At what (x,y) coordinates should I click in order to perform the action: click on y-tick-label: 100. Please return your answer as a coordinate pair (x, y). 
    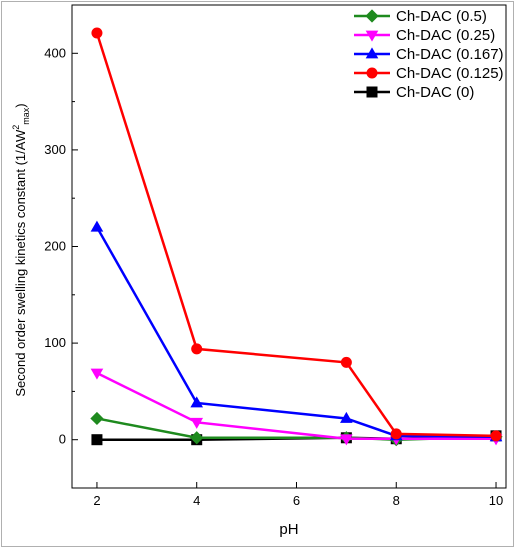
    Looking at the image, I should click on (55, 342).